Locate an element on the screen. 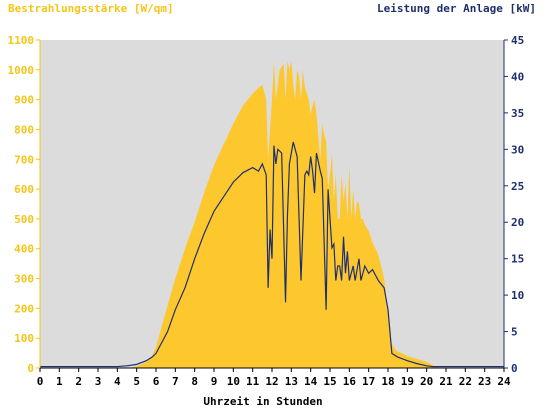  x-tick-label: 13 is located at coordinates (291, 381).